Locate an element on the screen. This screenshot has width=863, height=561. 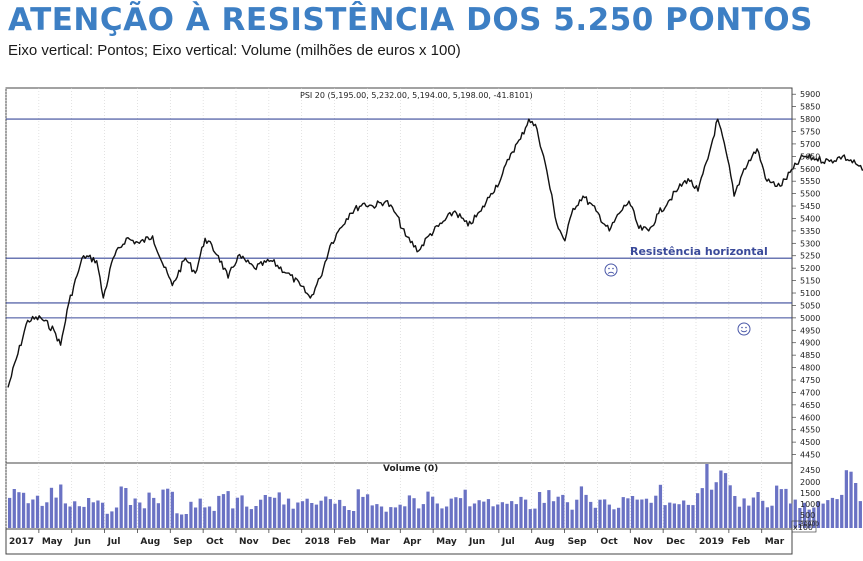
x-tick-label: Jul is located at coordinates (508, 542).